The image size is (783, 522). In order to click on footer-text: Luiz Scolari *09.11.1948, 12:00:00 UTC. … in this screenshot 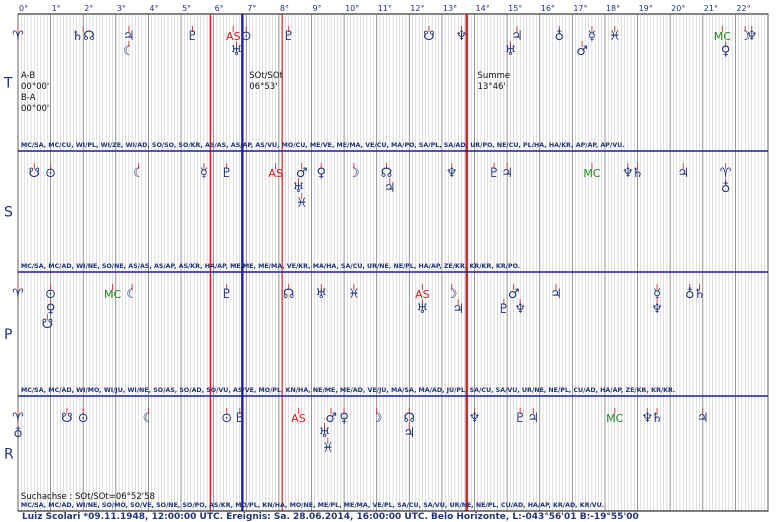, I will do `click(330, 517)`.